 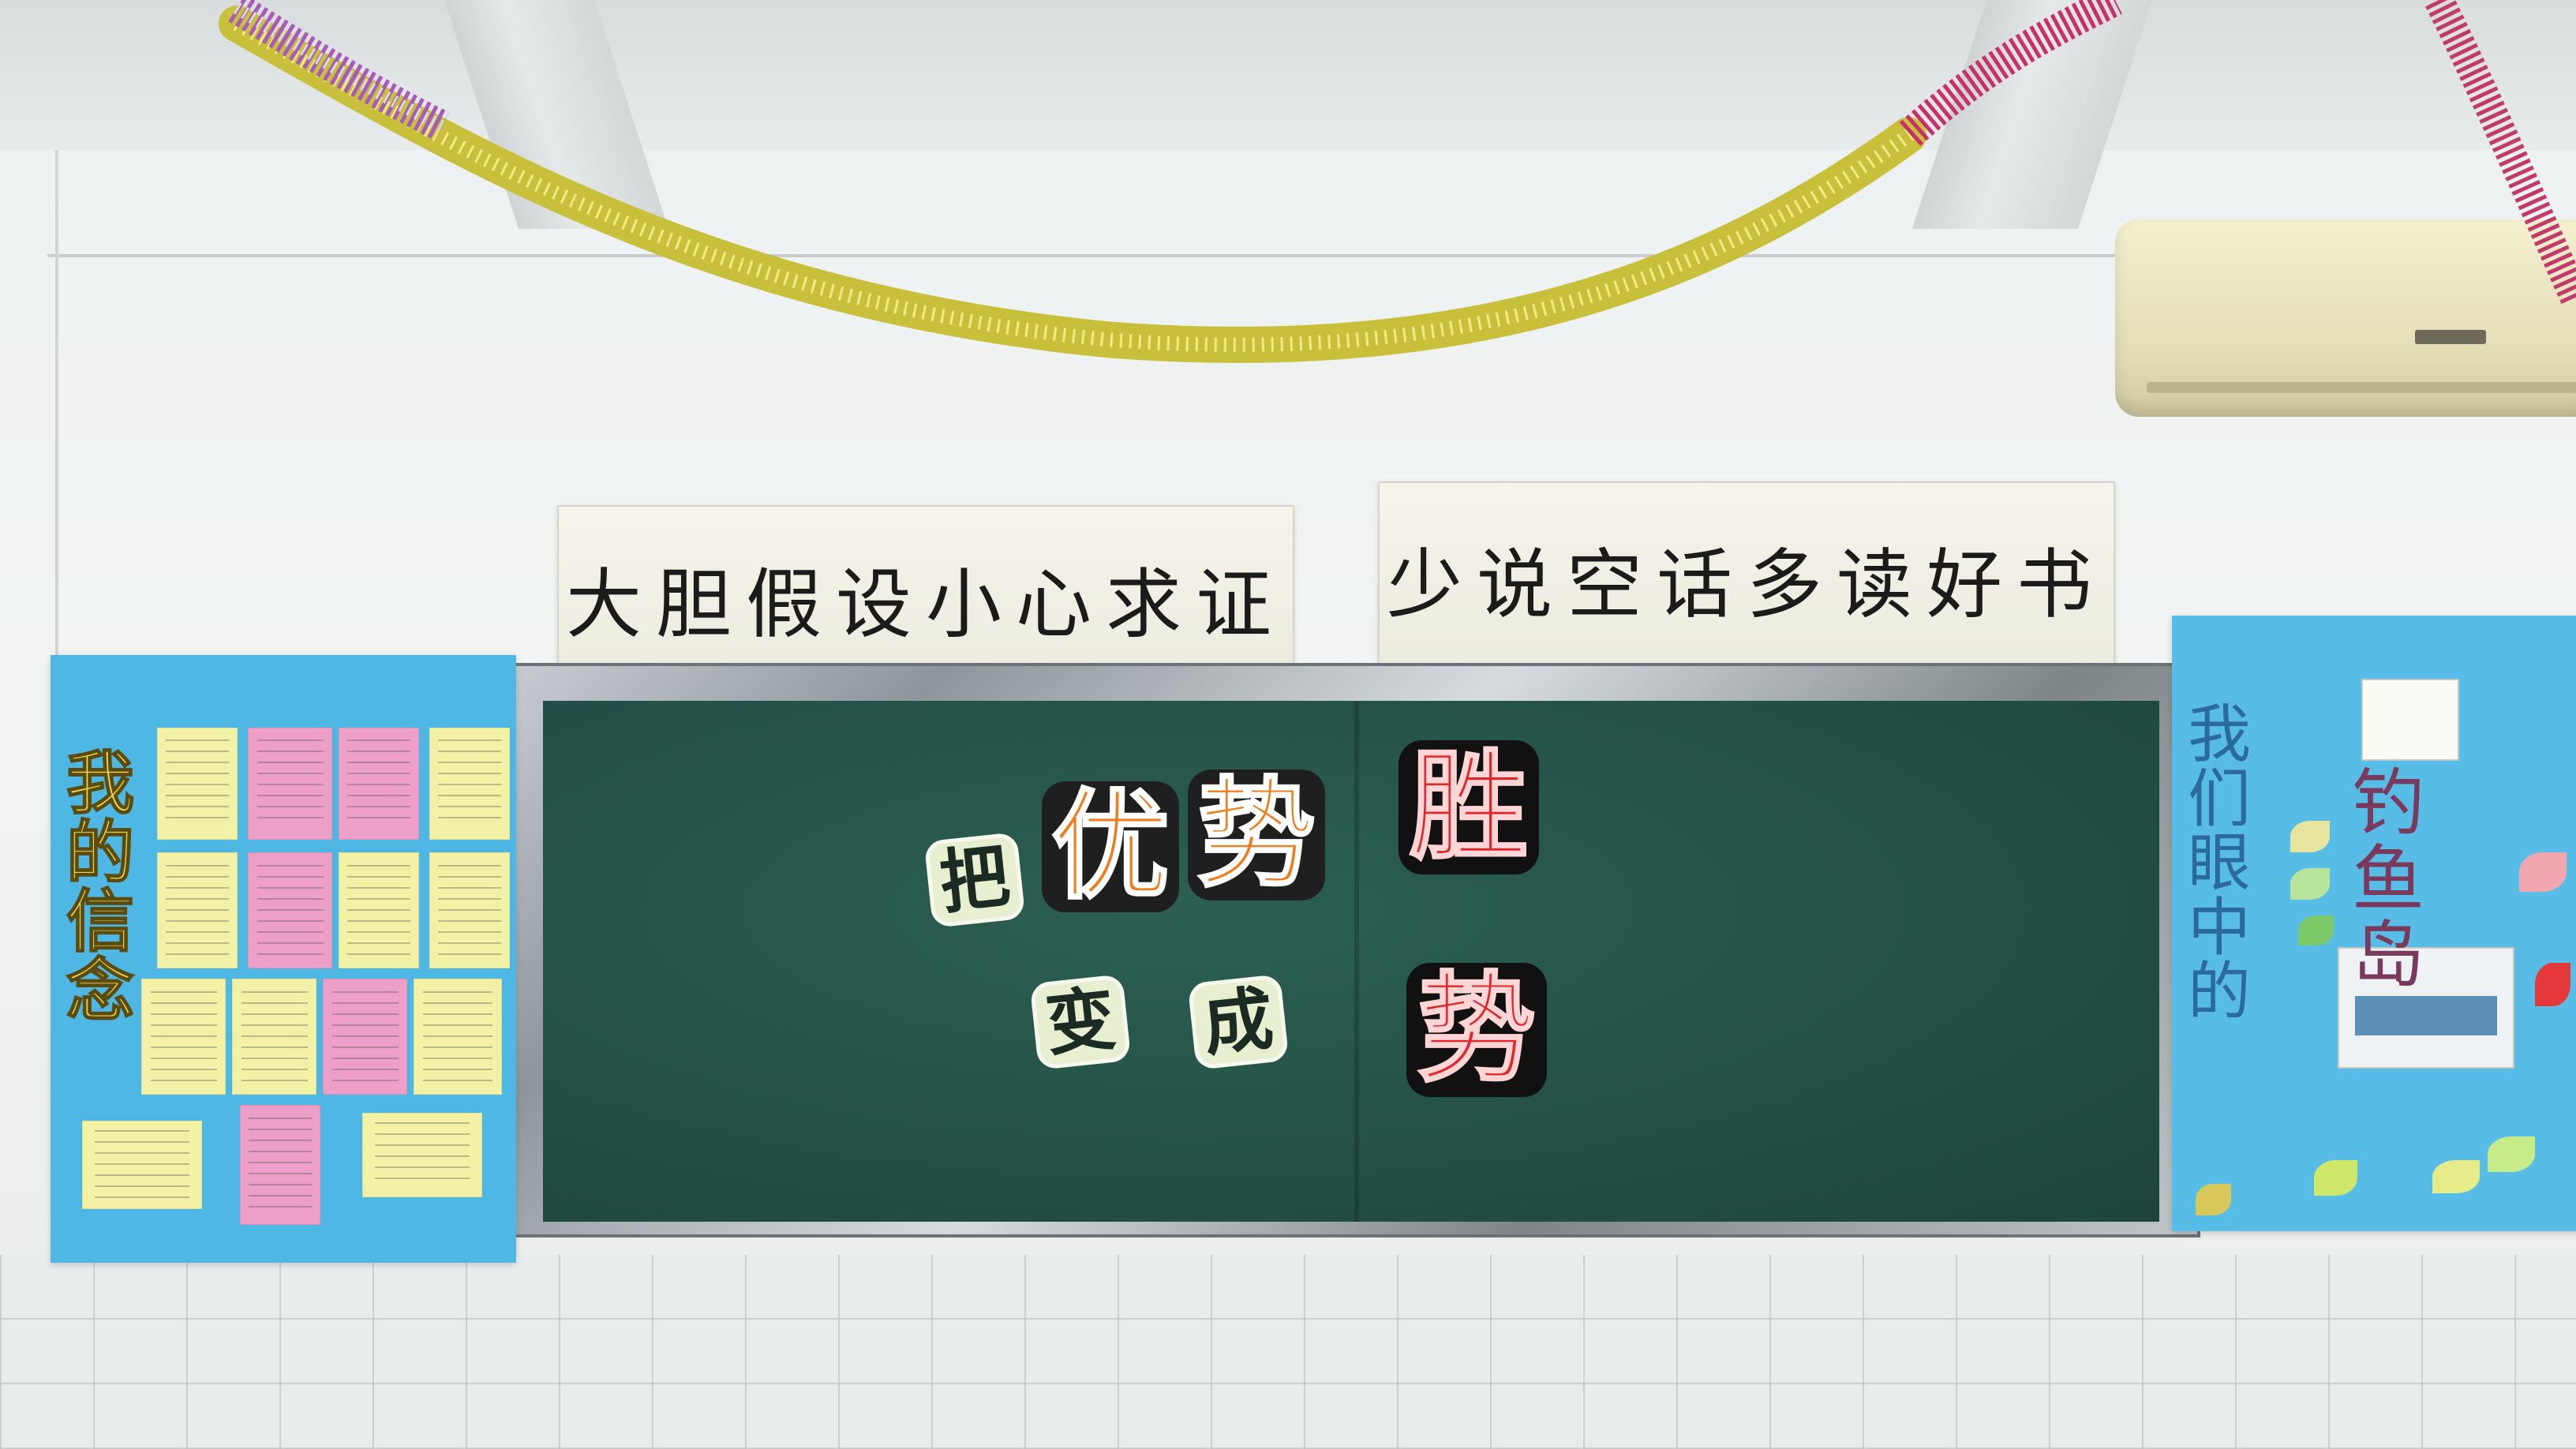 I want to click on left-board-title: 我 的 信 念, so click(x=100, y=888).